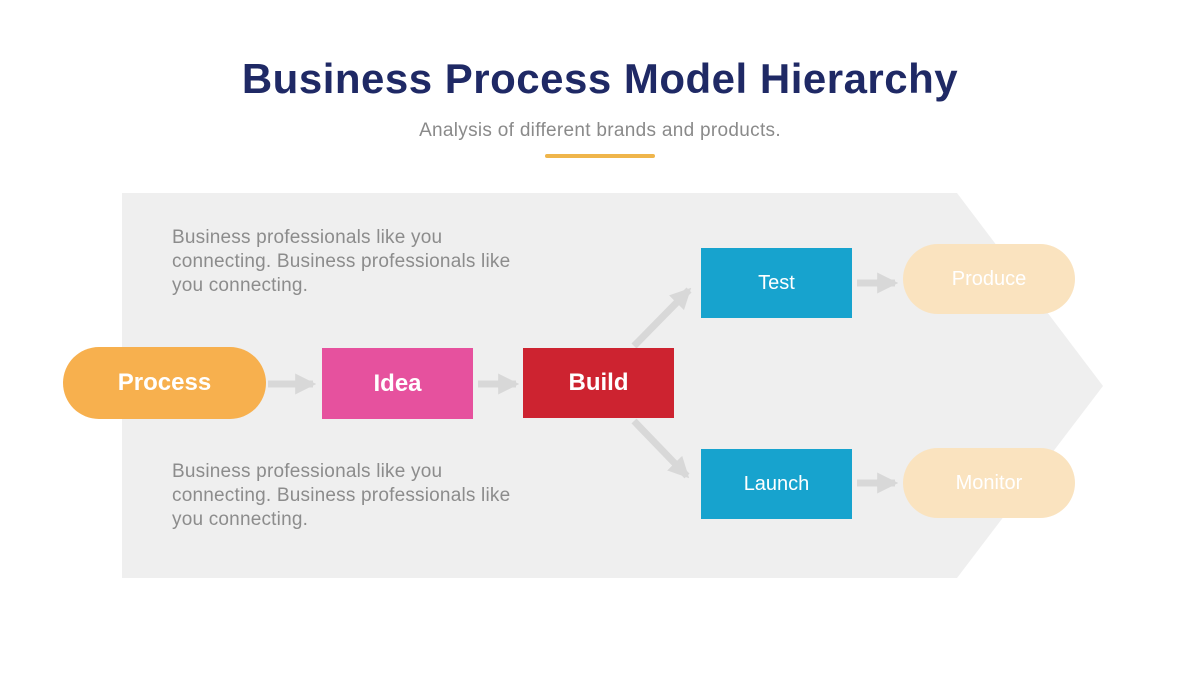 This screenshot has width=1200, height=675. What do you see at coordinates (600, 78) in the screenshot?
I see `page-title: Business Process Model Hierarchy` at bounding box center [600, 78].